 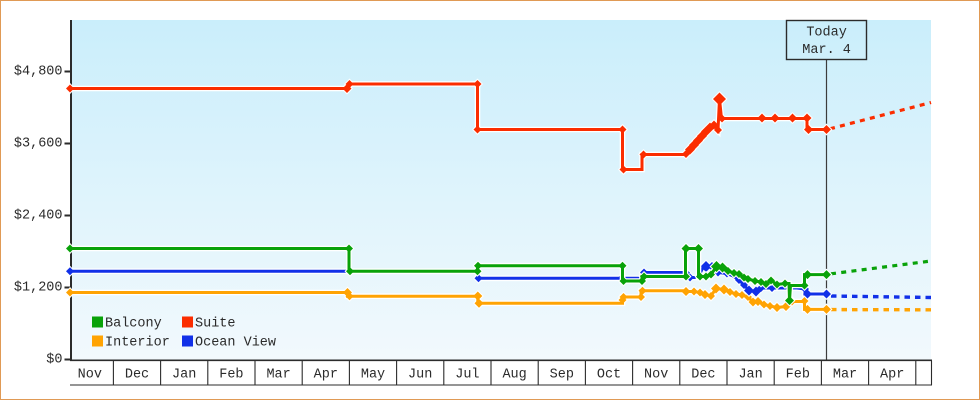 I want to click on svg-text: Jul, so click(x=467, y=375).